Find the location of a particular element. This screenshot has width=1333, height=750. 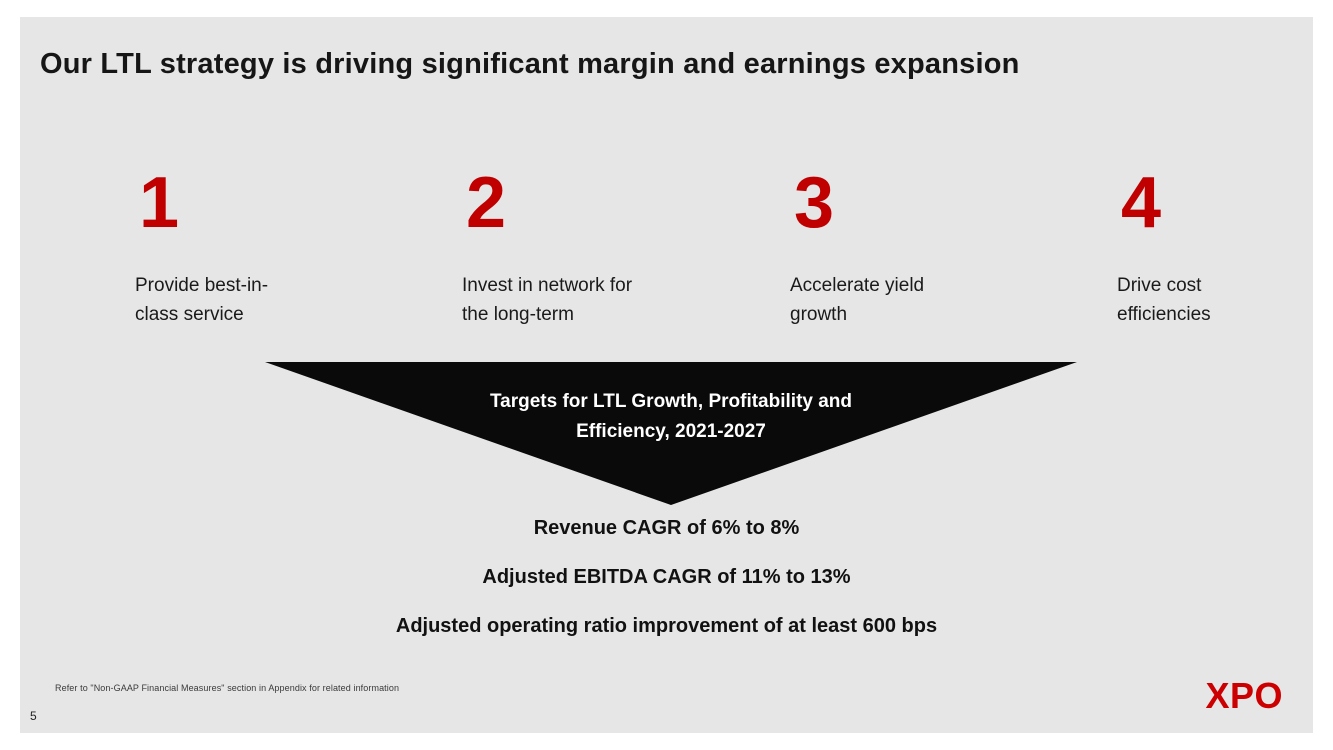

pillar-2-label: Invest in network for the long-term is located at coordinates (547, 300).